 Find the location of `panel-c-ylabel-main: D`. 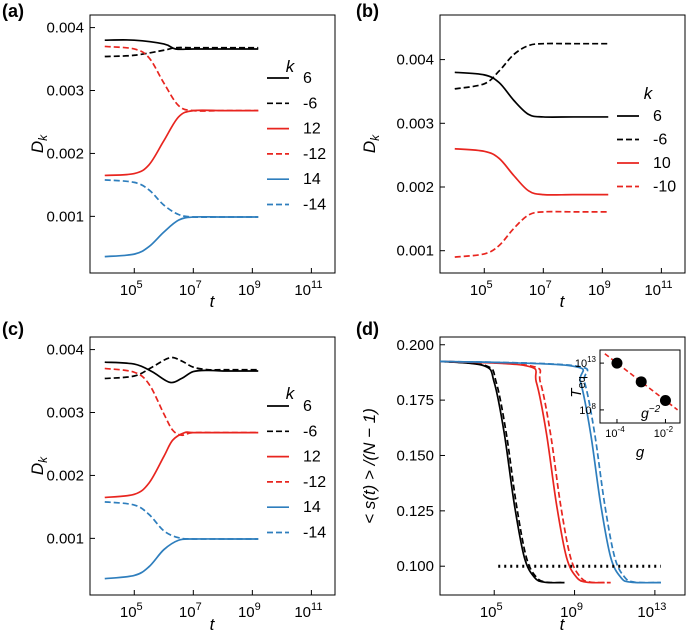

panel-c-ylabel-main: D is located at coordinates (37, 469).